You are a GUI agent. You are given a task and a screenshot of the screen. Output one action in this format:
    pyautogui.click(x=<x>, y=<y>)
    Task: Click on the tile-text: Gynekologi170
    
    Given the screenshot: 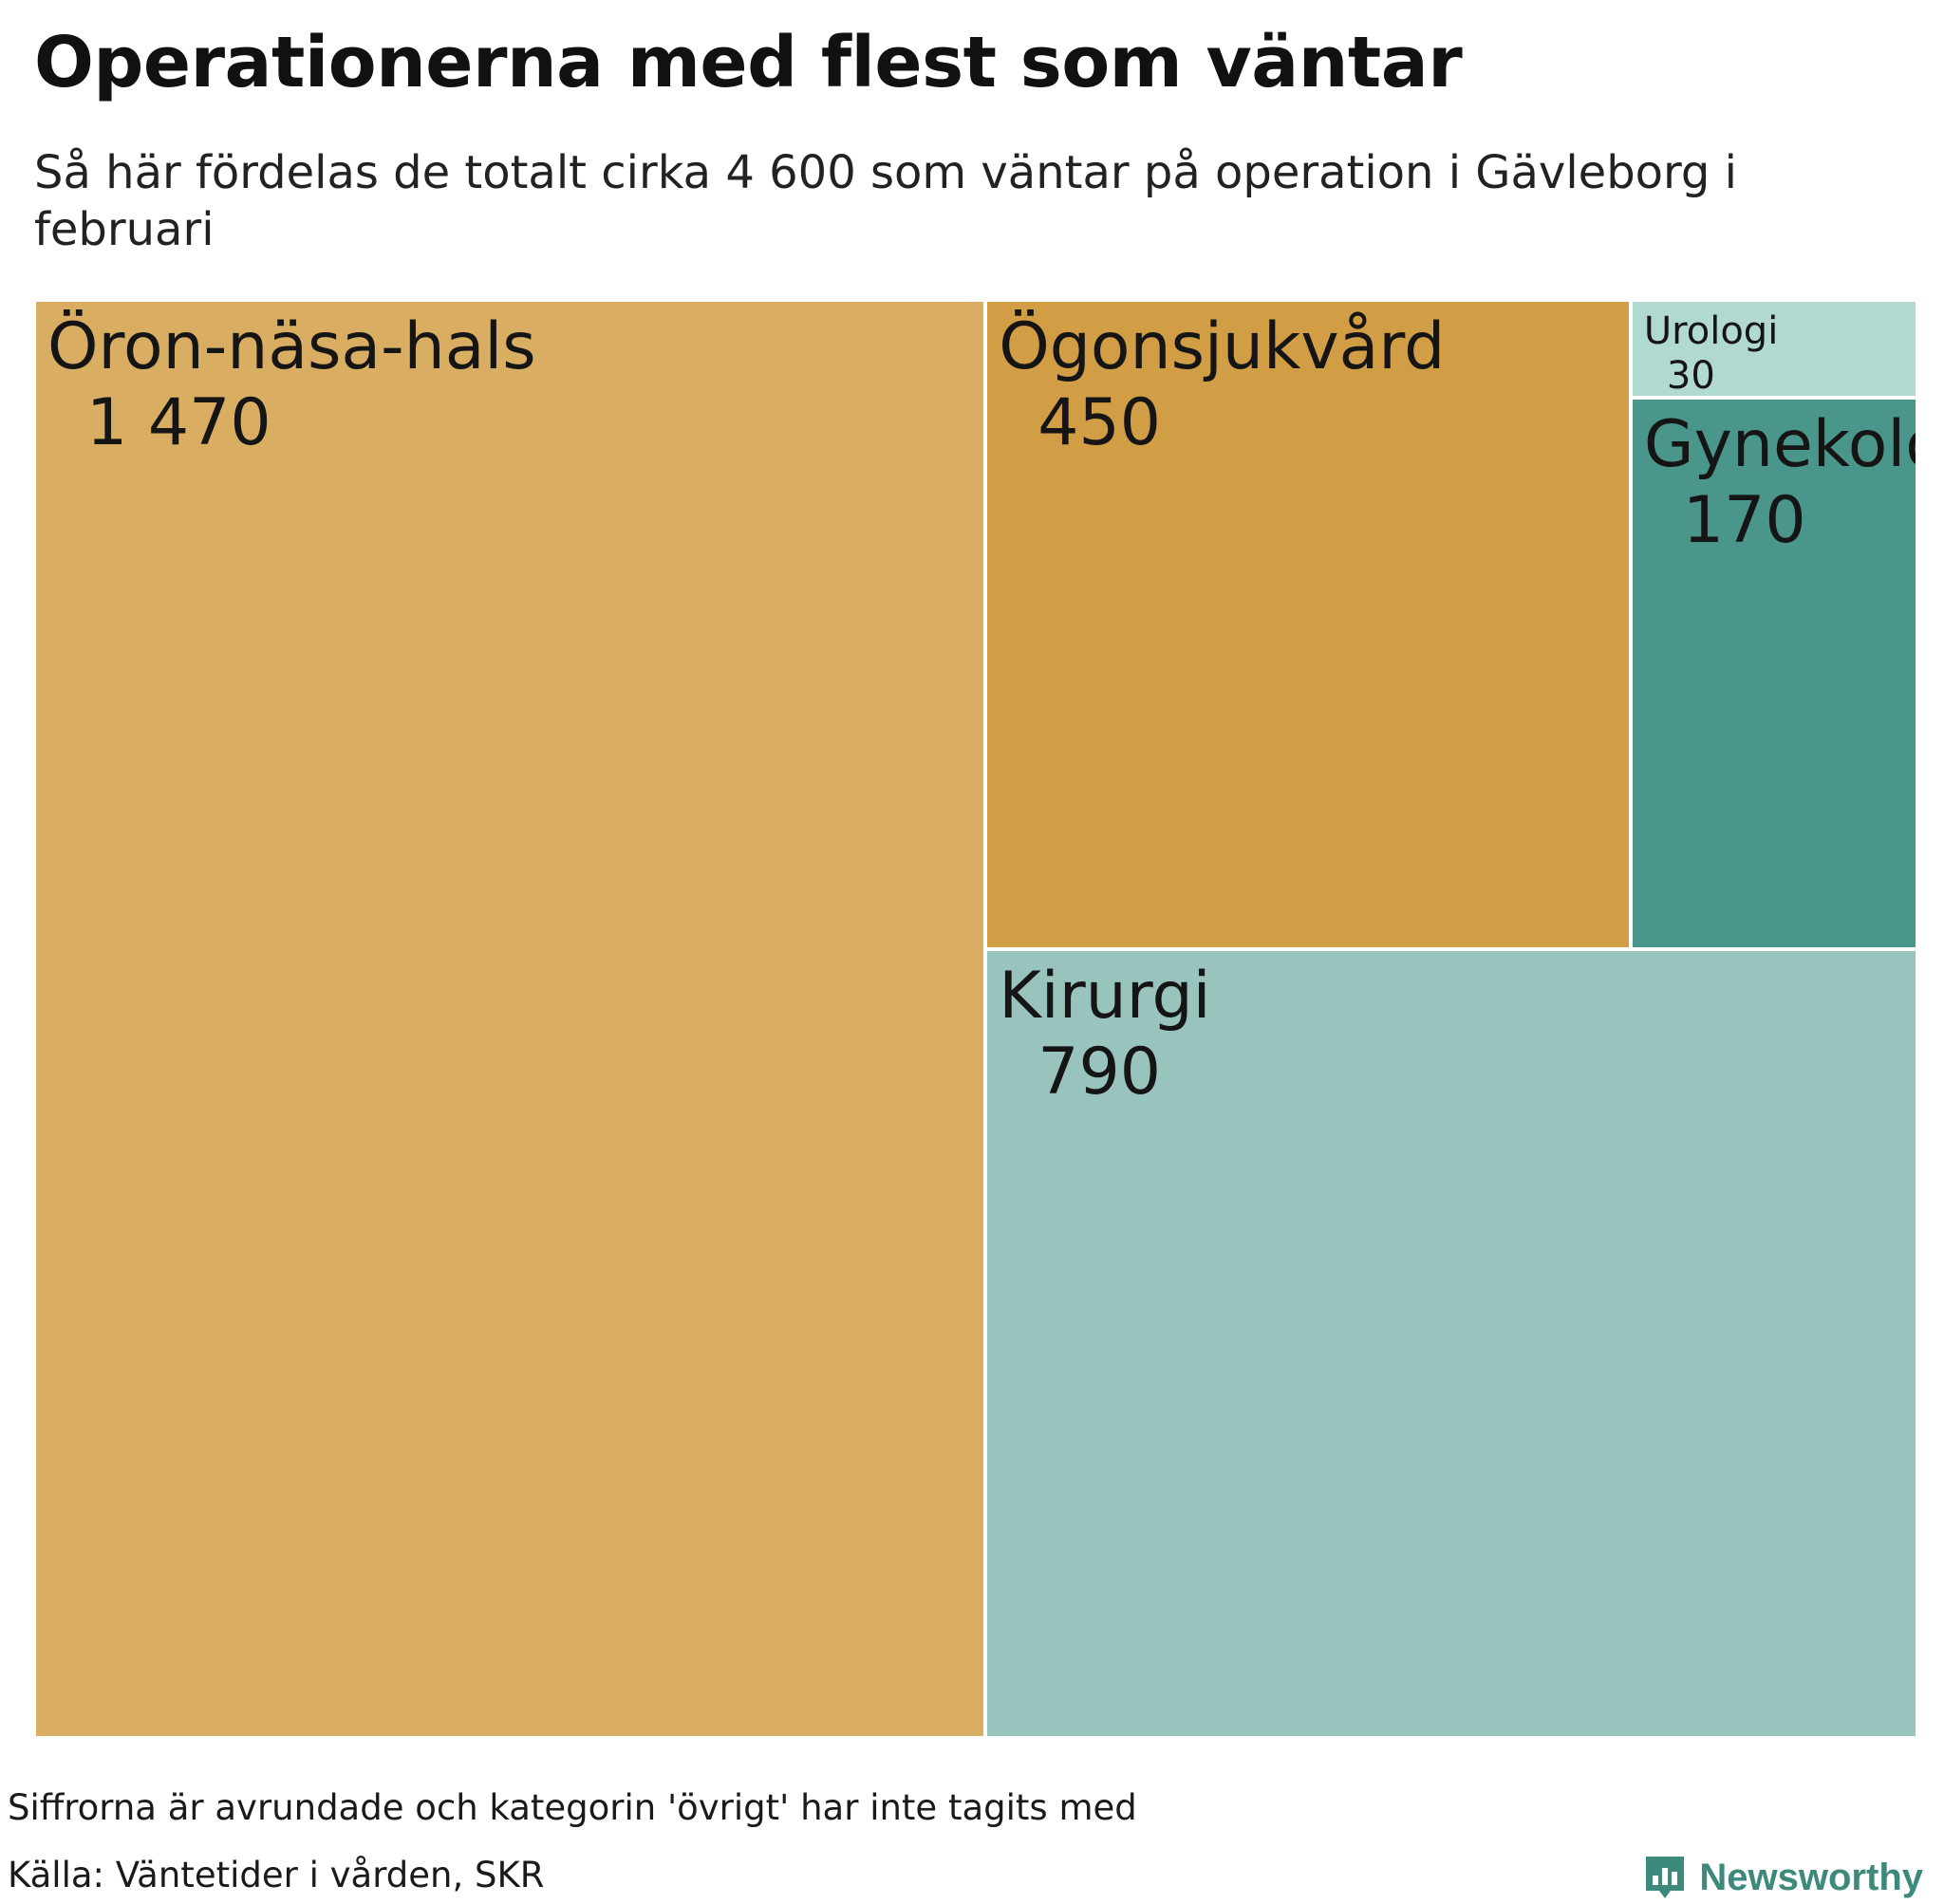 What is the action you would take?
    pyautogui.click(x=1780, y=482)
    